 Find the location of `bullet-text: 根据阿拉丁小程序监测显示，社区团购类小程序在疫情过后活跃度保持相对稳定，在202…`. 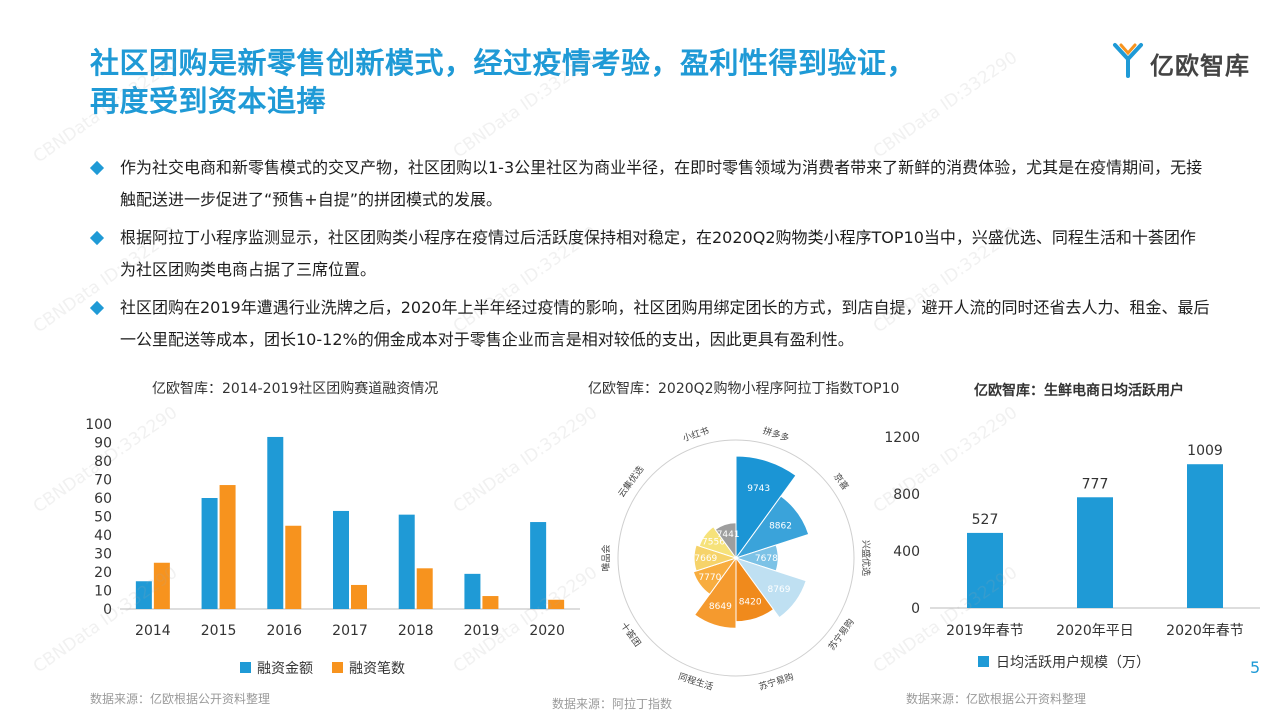

bullet-text: 根据阿拉丁小程序监测显示，社区团购类小程序在疫情过后活跃度保持相对稳定，在202… is located at coordinates (658, 253).